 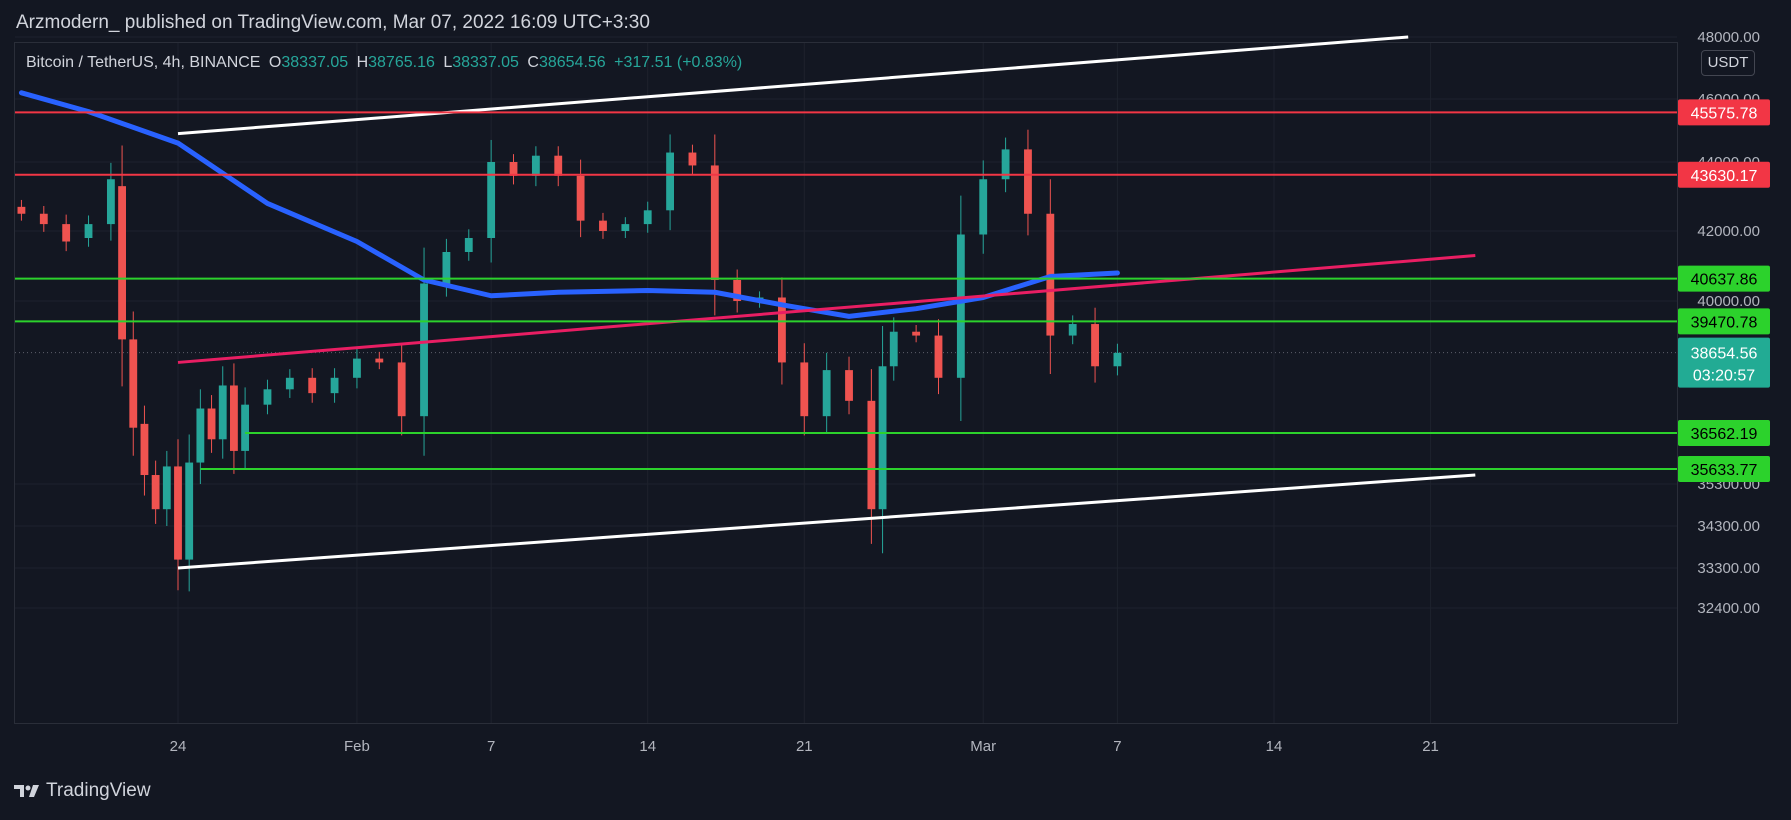 I want to click on close-value: 38654.56, so click(x=572, y=62).